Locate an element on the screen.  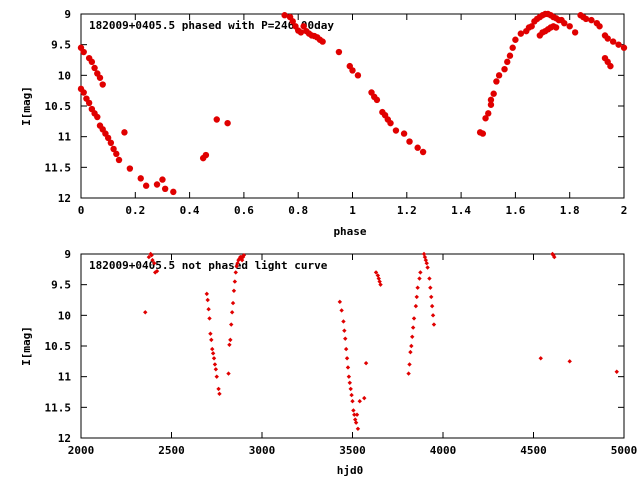
x-tick-label: 0.2 is located at coordinates (135, 210).